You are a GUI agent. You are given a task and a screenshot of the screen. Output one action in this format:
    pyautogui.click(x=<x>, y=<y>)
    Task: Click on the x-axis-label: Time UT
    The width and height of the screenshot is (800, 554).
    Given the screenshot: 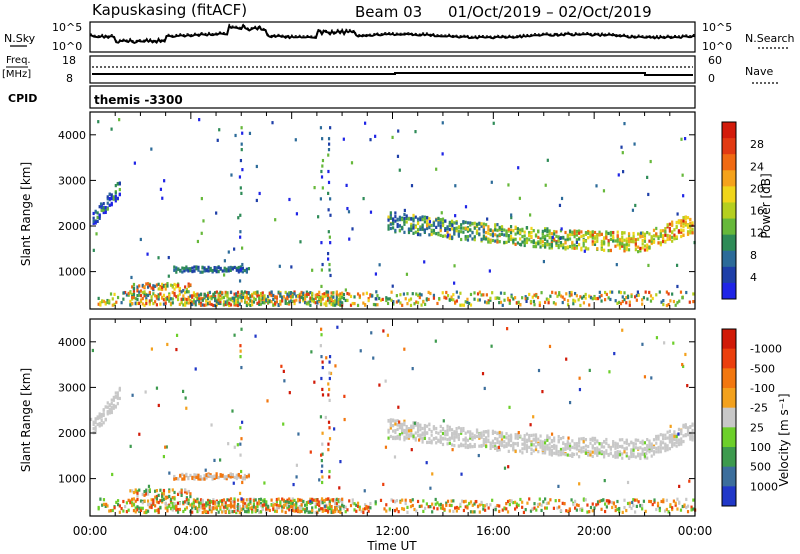 What is the action you would take?
    pyautogui.click(x=391, y=546)
    